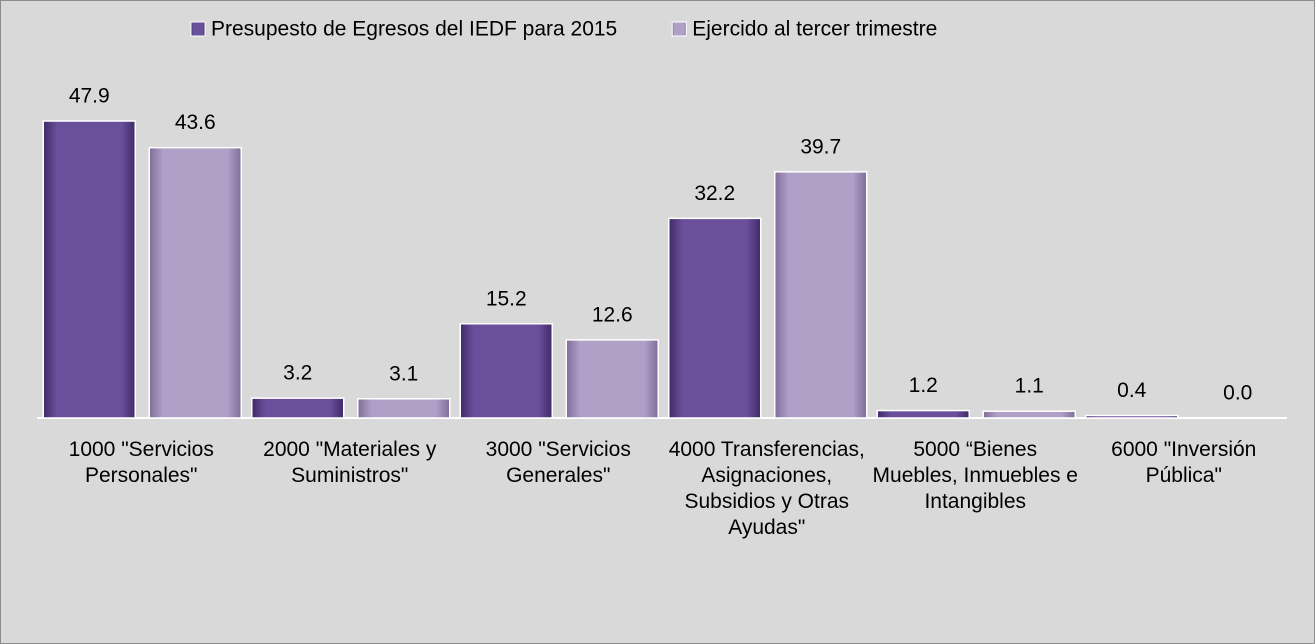 This screenshot has height=644, width=1315. I want to click on x-tick-label: 1000 "Servicios Personales", so click(141, 462).